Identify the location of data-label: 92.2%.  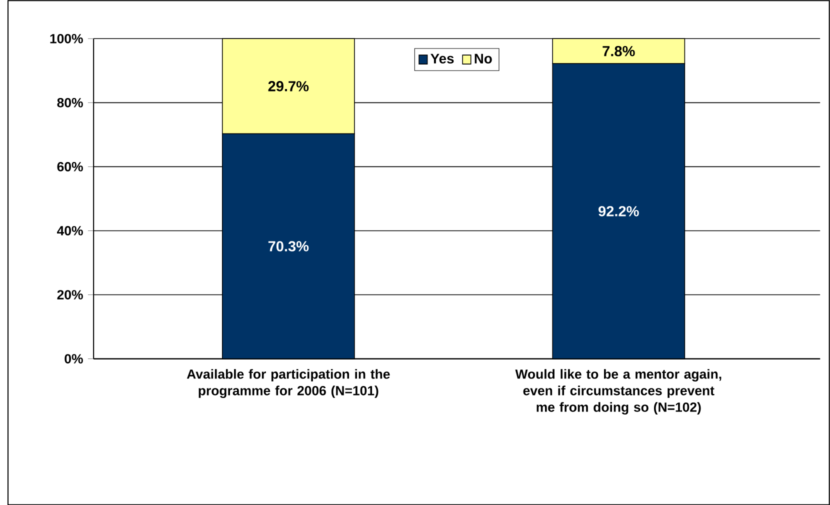
(618, 211).